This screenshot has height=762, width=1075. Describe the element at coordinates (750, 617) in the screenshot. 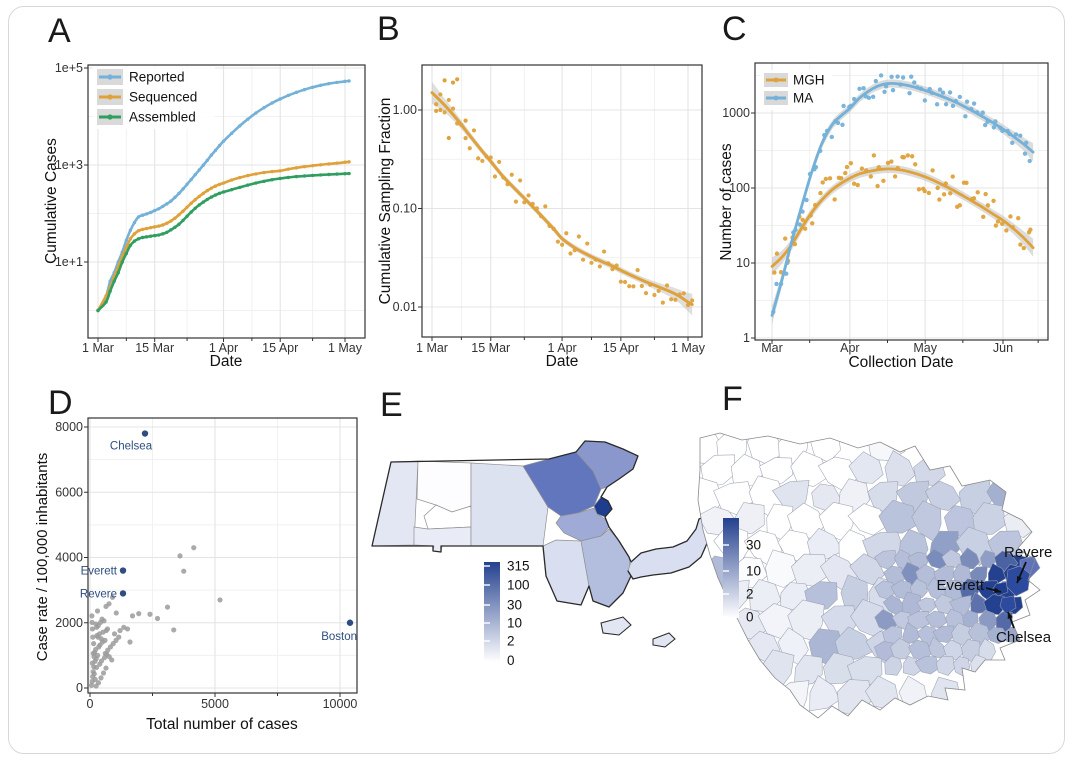

I see `legend-tick-label: 0` at that location.